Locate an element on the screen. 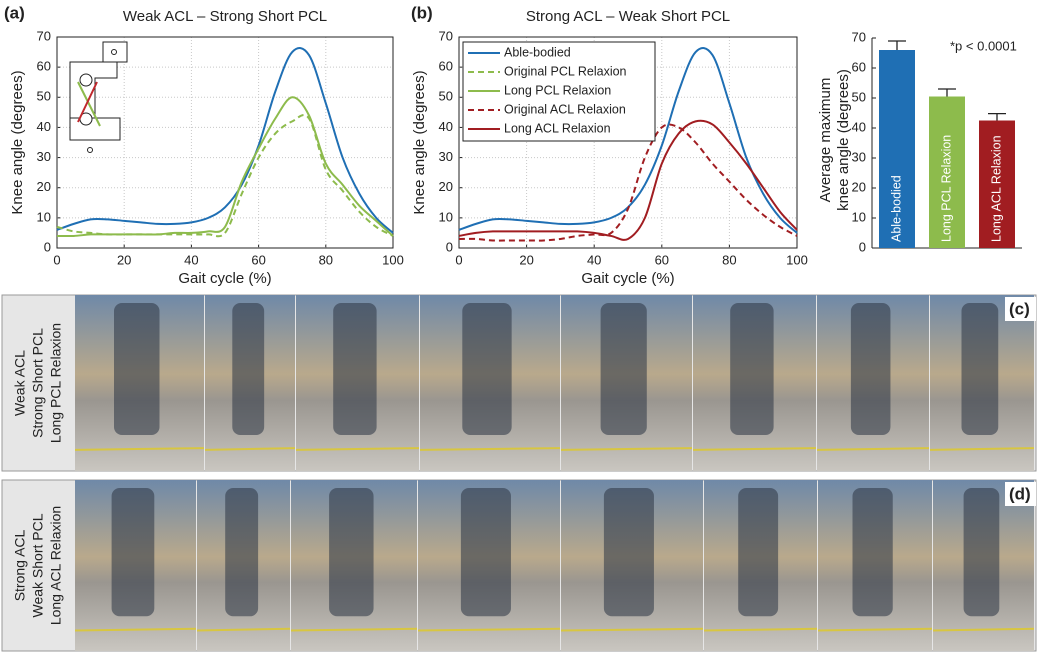 This screenshot has width=1038, height=653. chart-title: Strong ACL – Weak Short PCL is located at coordinates (628, 16).